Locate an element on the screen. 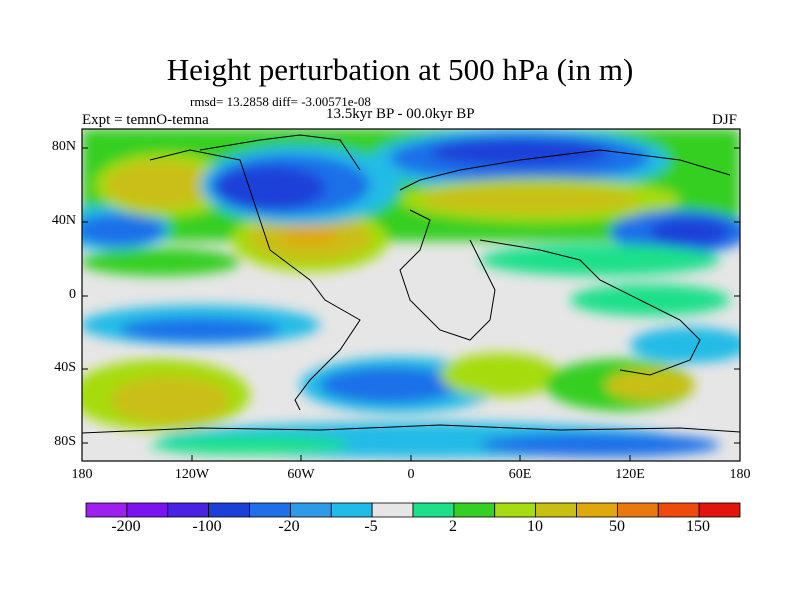 The image size is (800, 600). period-label: 13.5kyr BP - 00.0kyr BP is located at coordinates (400, 114).